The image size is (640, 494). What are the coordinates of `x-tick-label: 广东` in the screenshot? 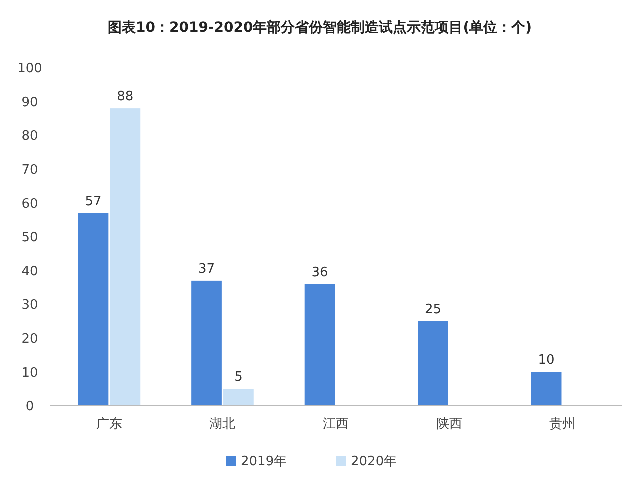 It's located at (109, 424).